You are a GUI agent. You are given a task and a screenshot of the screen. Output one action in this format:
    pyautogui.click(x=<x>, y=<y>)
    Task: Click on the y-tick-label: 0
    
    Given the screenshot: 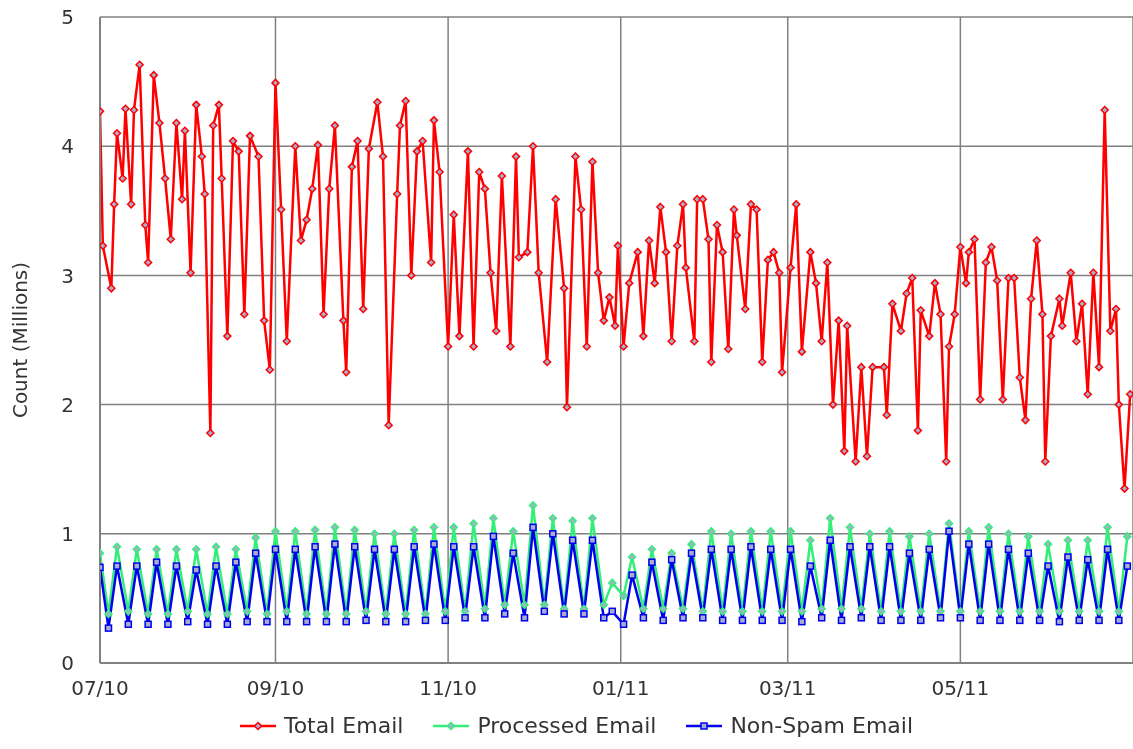 What is the action you would take?
    pyautogui.click(x=67, y=663)
    